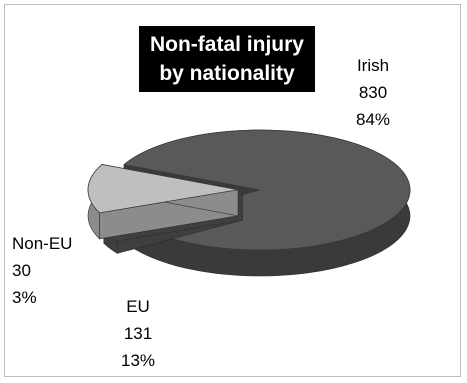 This screenshot has width=467, height=383. I want to click on data-label-eu: EU 131 13%, so click(138, 333).